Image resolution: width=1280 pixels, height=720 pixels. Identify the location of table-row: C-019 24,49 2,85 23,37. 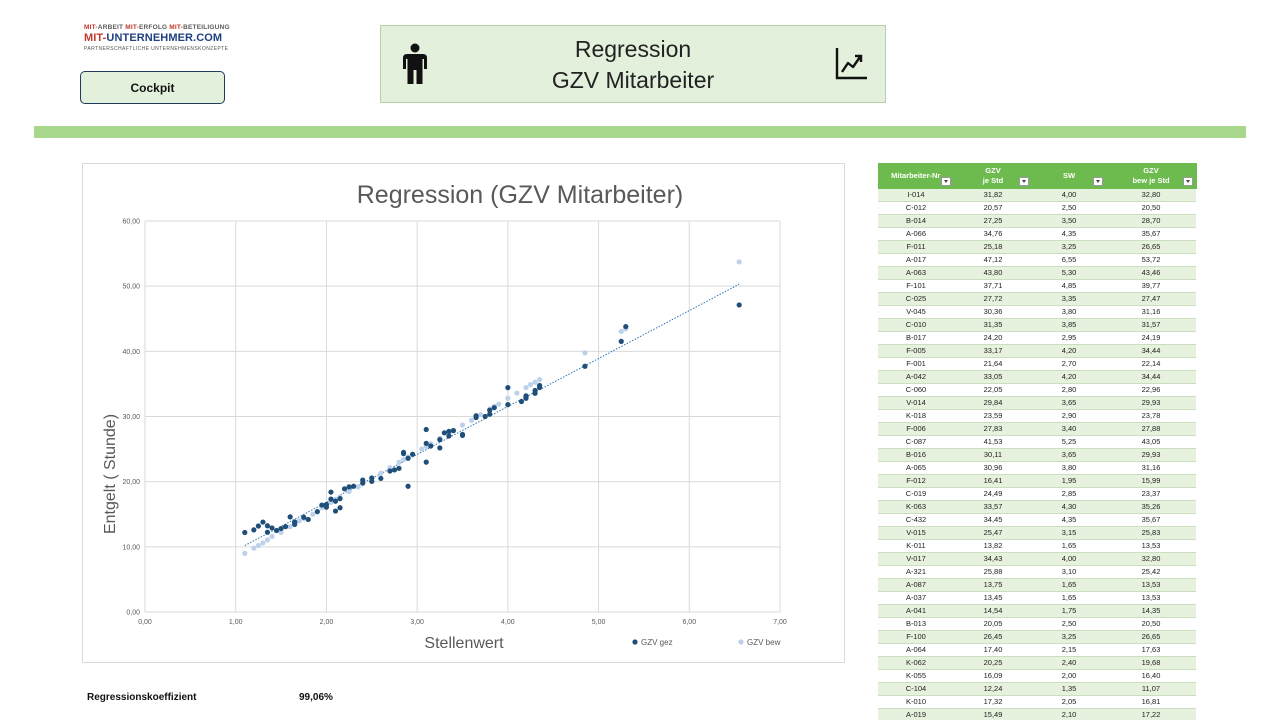
(1037, 494).